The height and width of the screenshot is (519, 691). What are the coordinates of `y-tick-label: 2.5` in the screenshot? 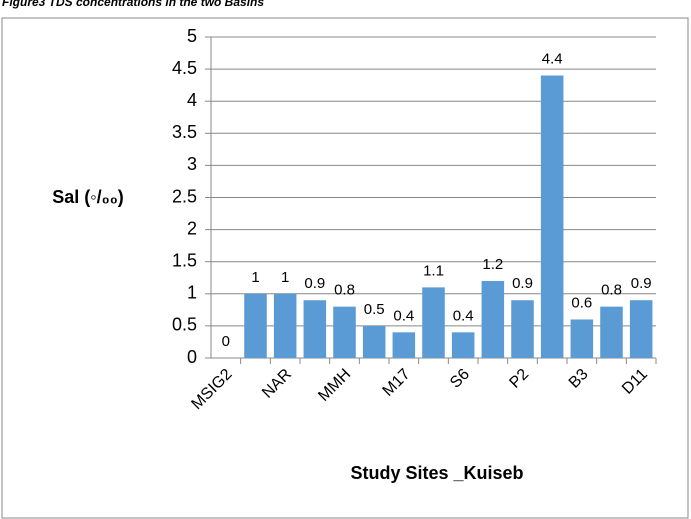 It's located at (184, 196).